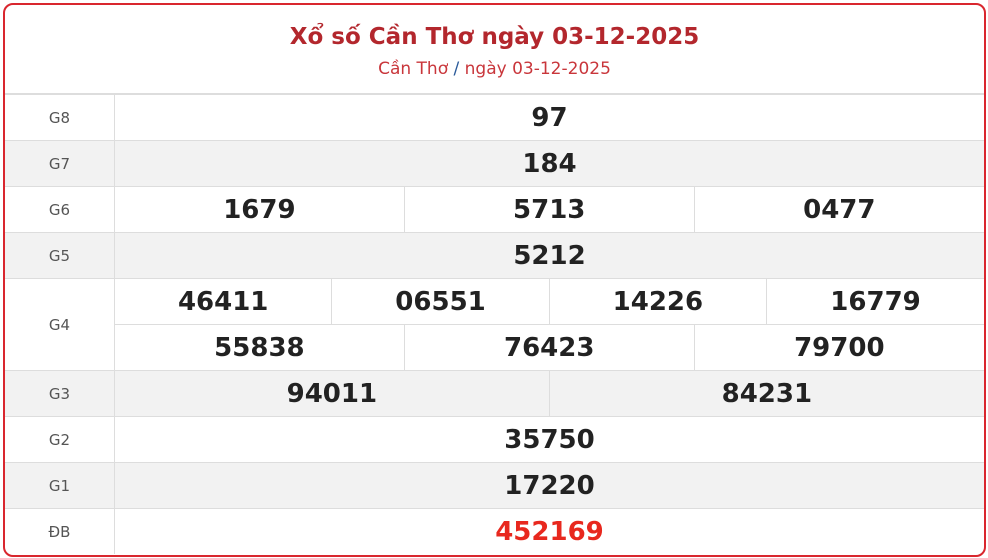  Describe the element at coordinates (60, 324) in the screenshot. I see `prize-label: G4` at that location.